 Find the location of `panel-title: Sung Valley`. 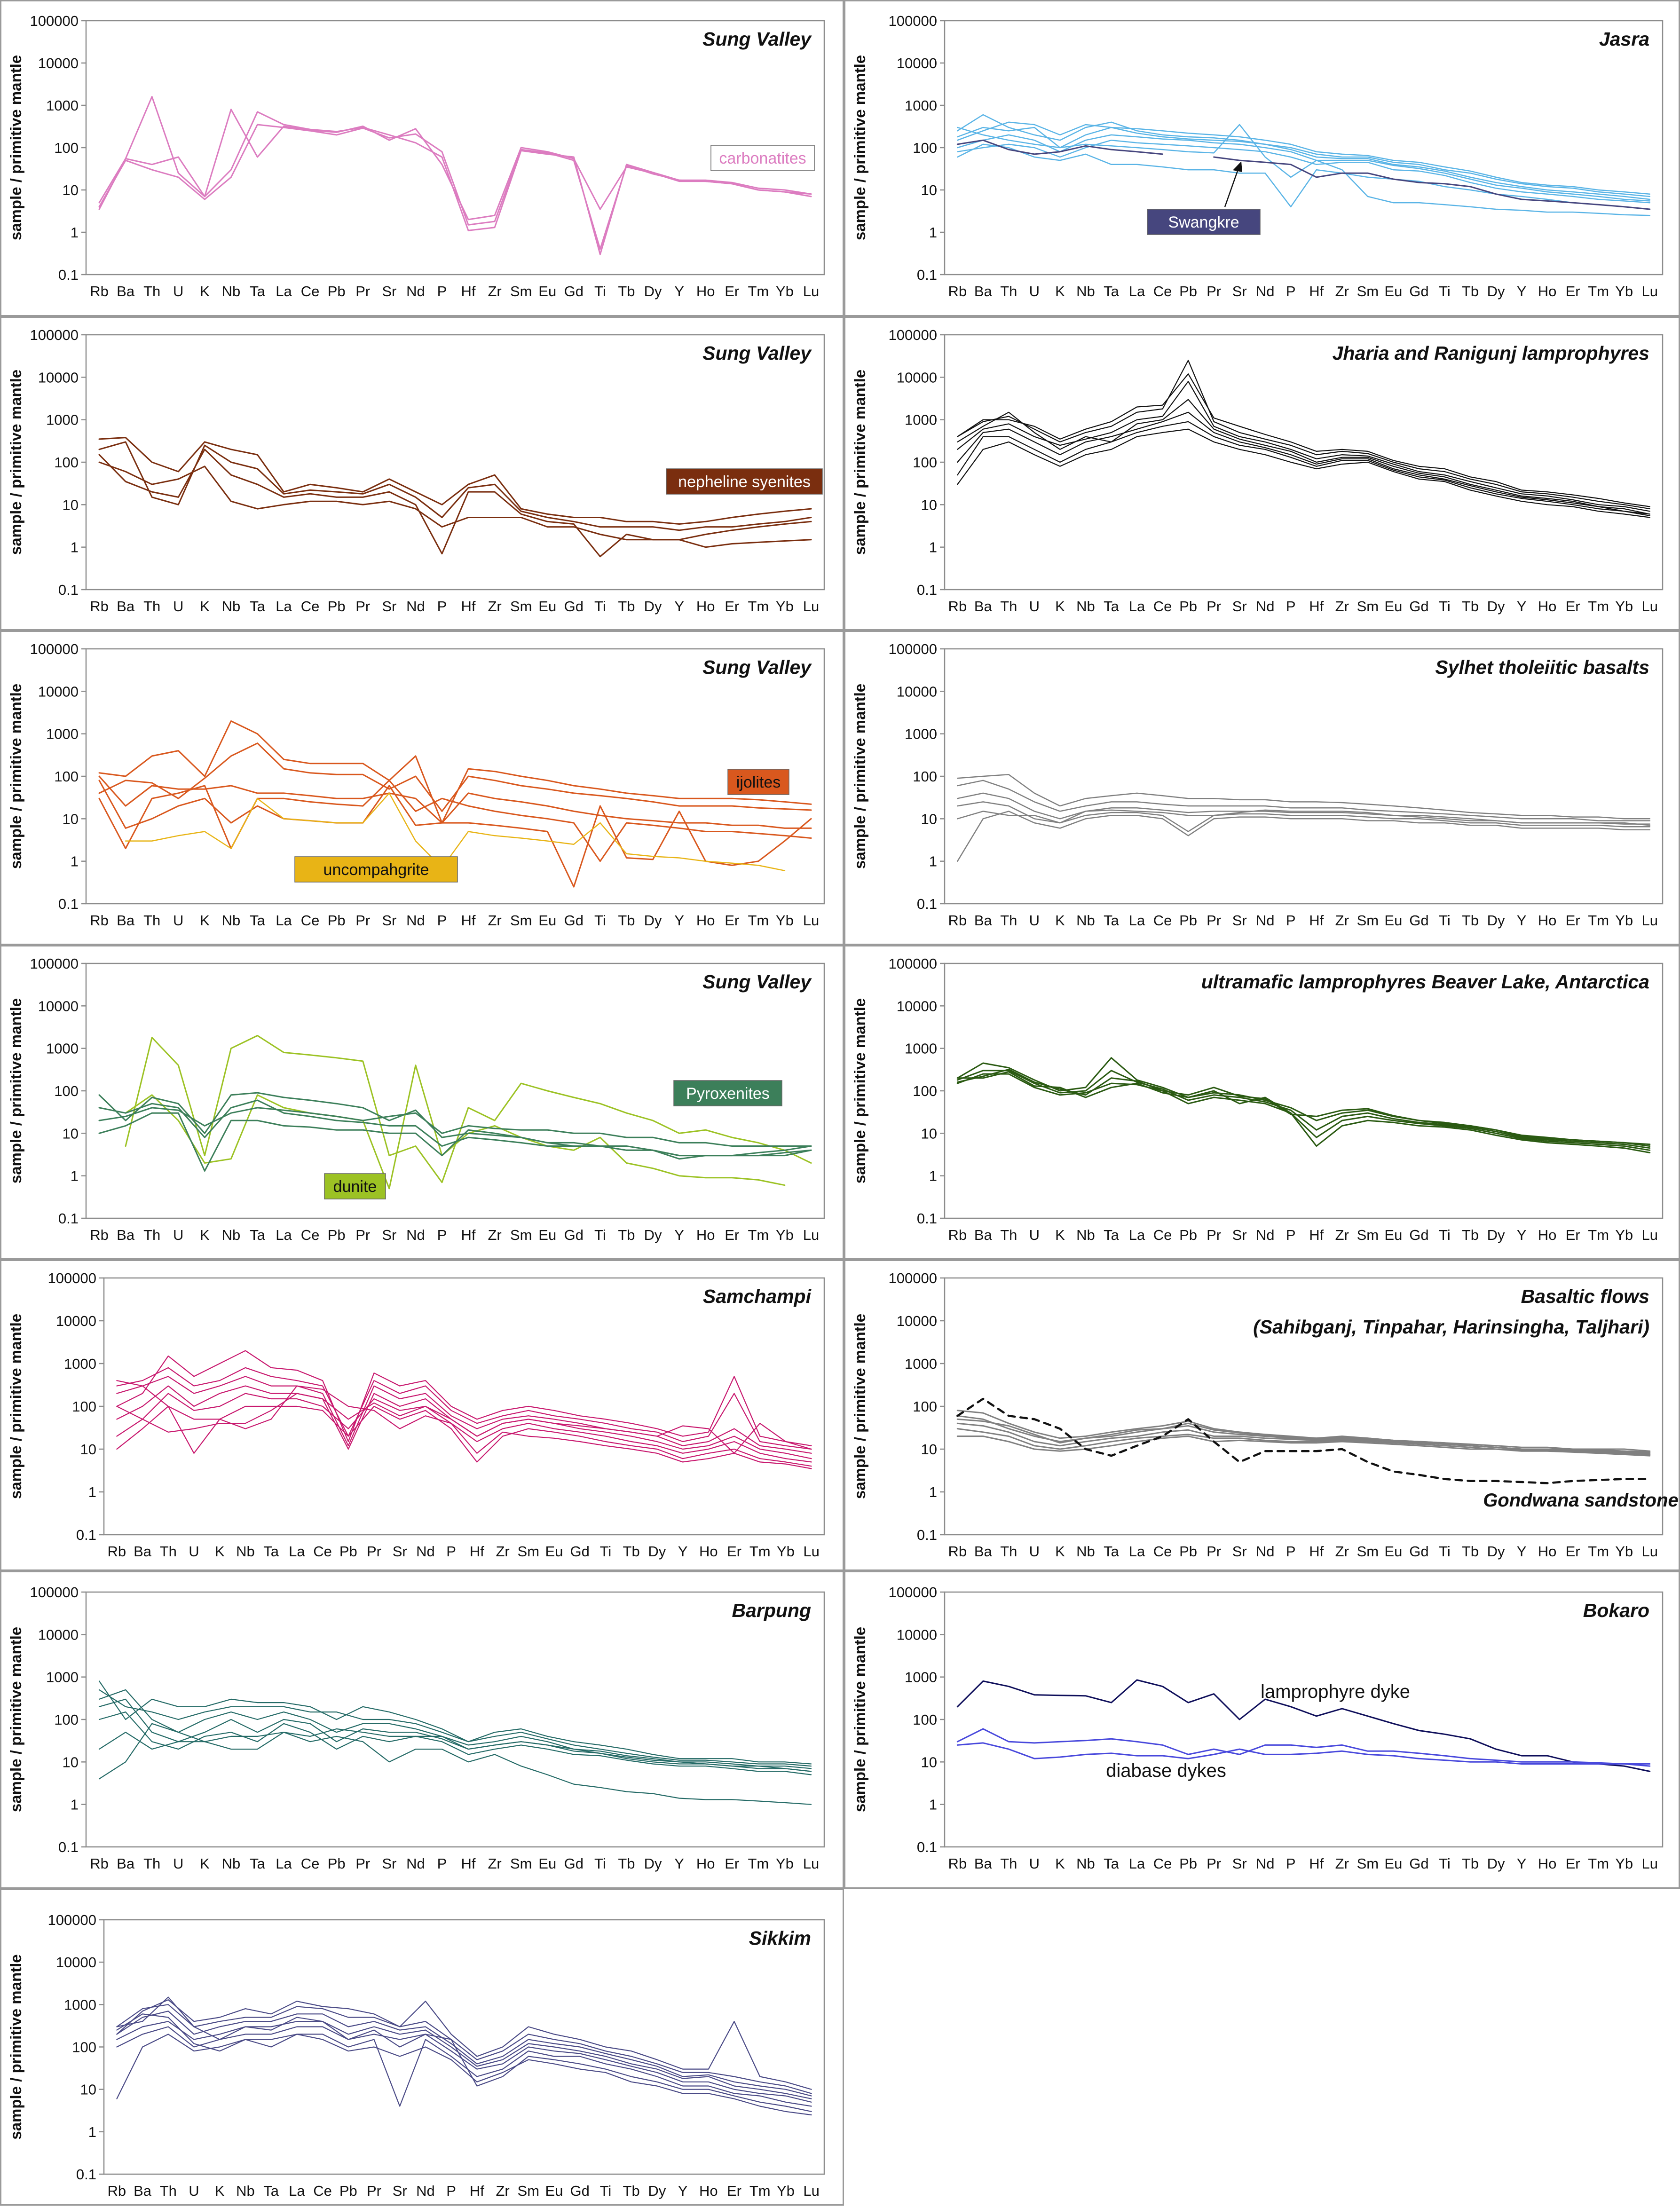

panel-title: Sung Valley is located at coordinates (757, 982).